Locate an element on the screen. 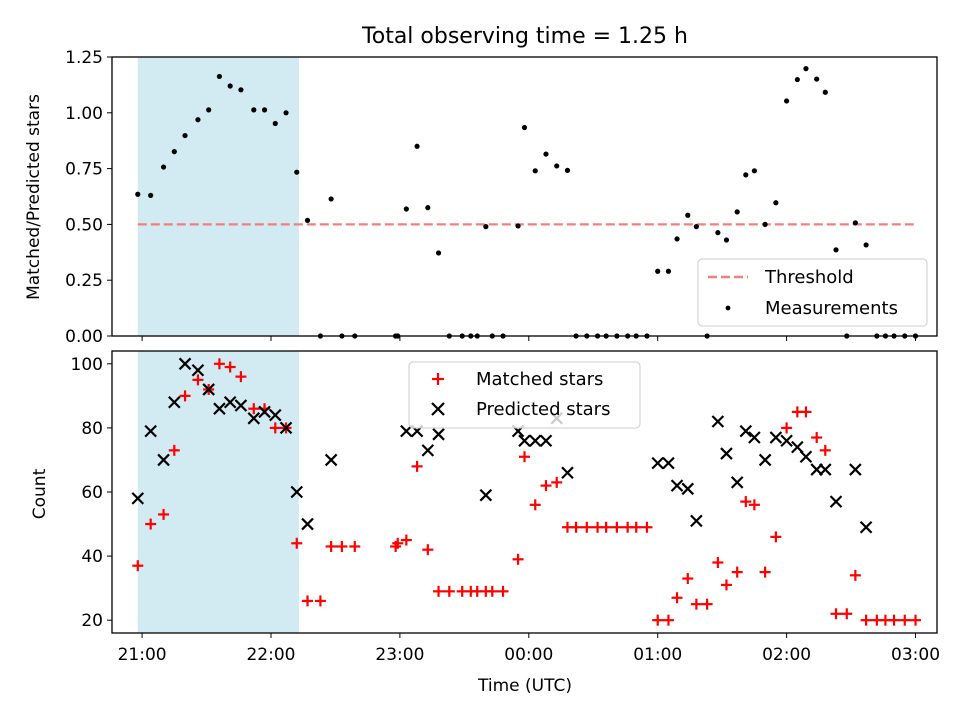  ratio-y-axis-label: Matched/Predicted stars is located at coordinates (34, 197).